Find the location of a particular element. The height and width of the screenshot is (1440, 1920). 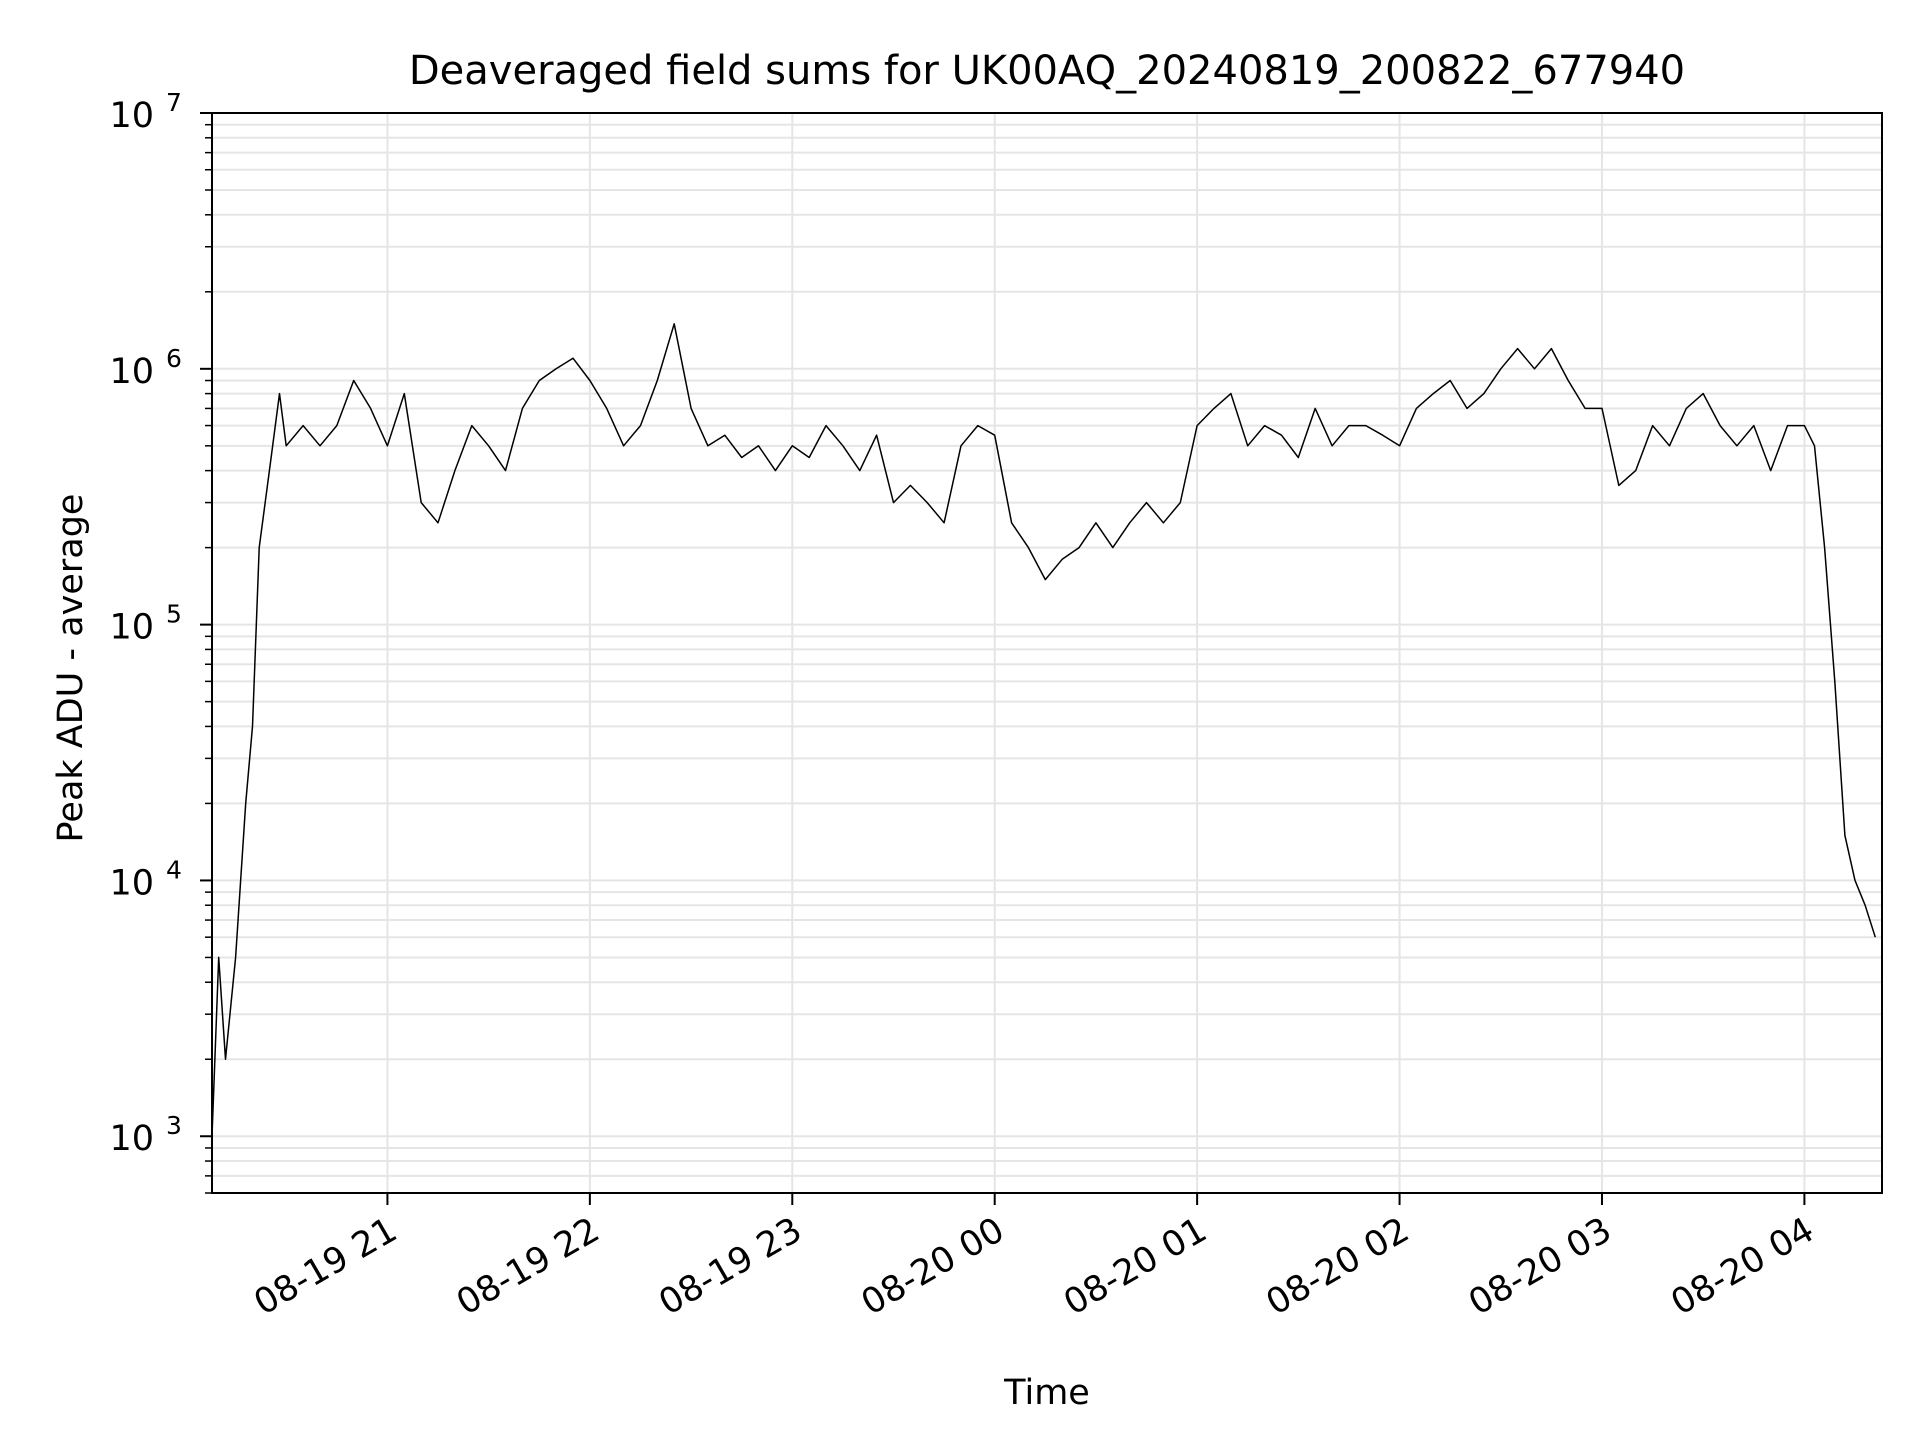

y-tick-label-exponent: 7 is located at coordinates (174, 102).